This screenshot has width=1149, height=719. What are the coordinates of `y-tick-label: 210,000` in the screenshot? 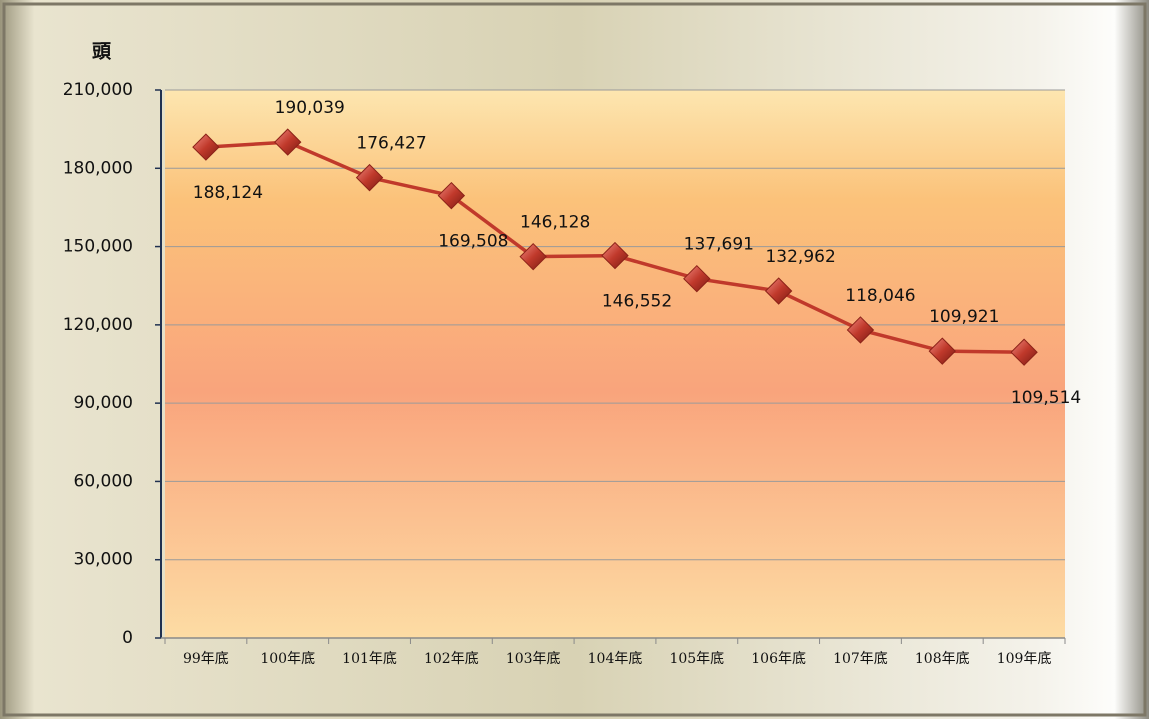 It's located at (98, 90).